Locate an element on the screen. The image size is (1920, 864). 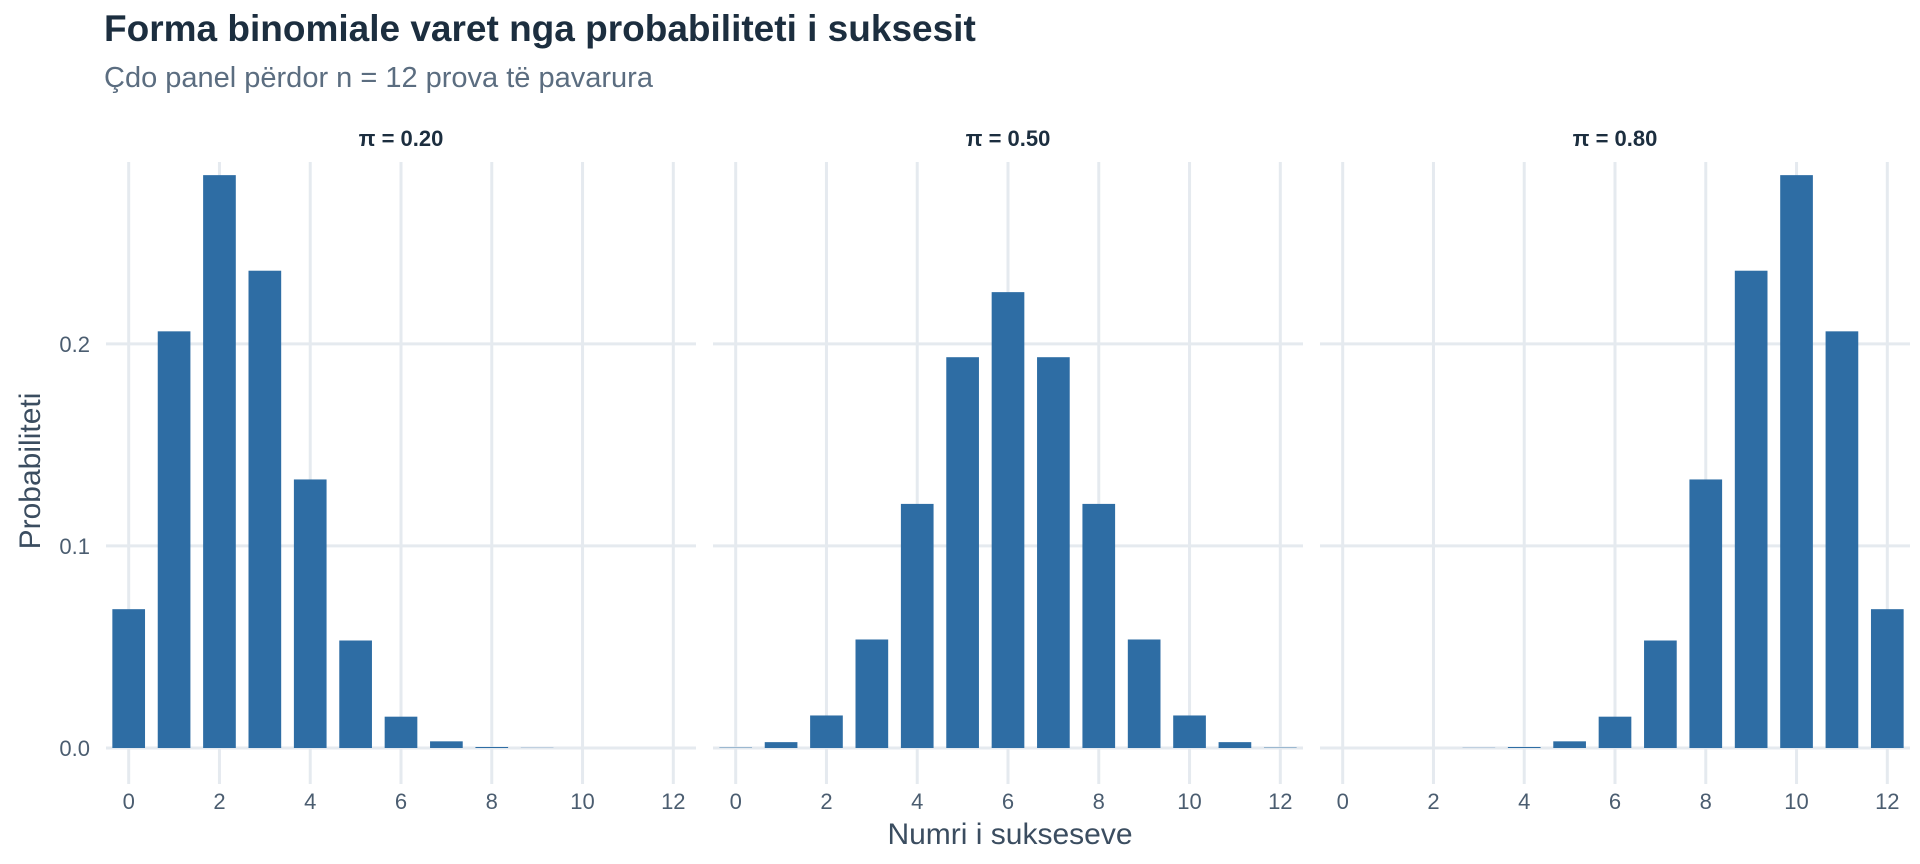
y-tick-label: 0.2 is located at coordinates (74, 344).